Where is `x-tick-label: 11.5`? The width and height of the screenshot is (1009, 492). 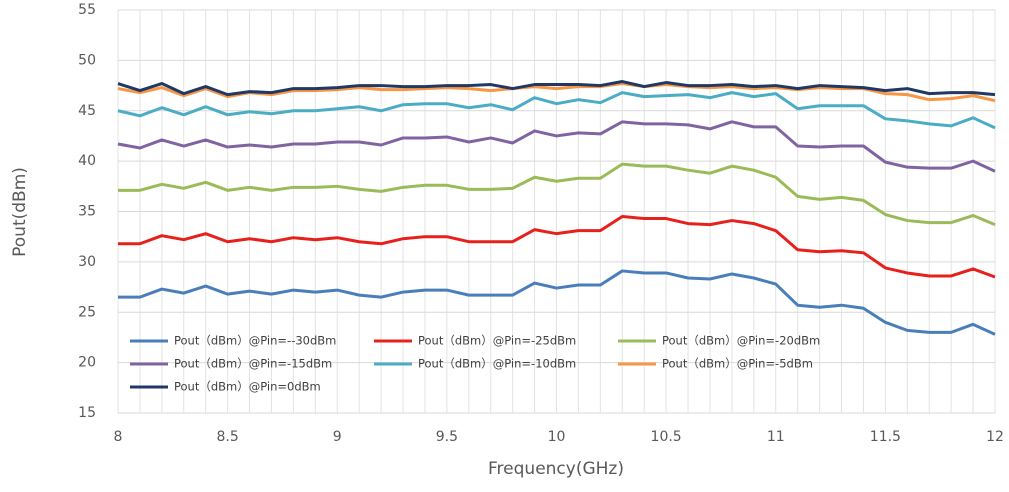
x-tick-label: 11.5 is located at coordinates (885, 437).